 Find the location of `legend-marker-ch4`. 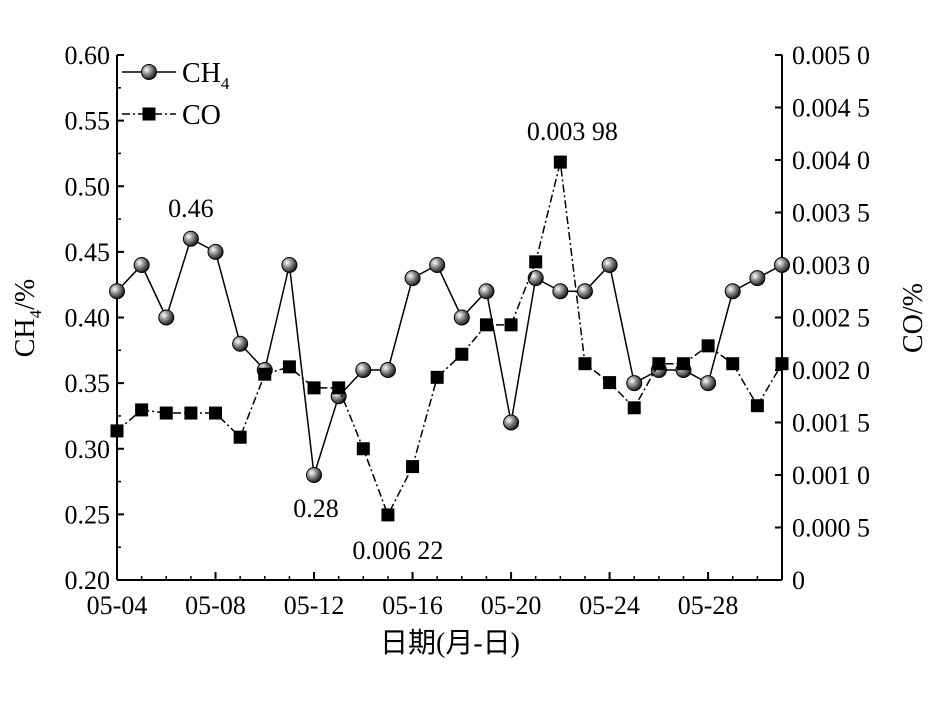

legend-marker-ch4 is located at coordinates (149, 72).